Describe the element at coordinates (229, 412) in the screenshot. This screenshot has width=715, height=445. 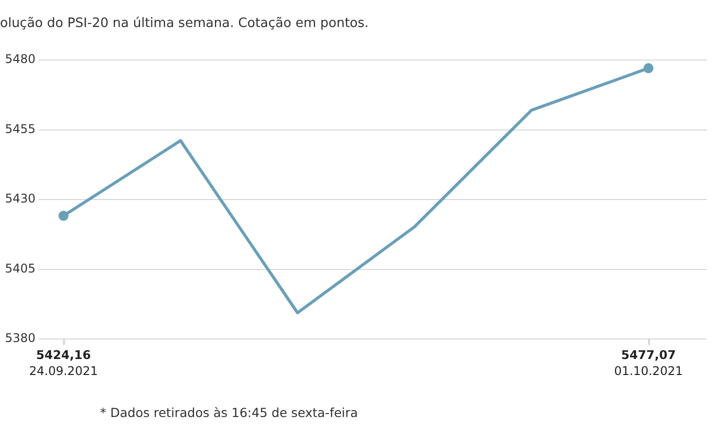
I see `text: * Dados retirados às 16:45 de sexta-feira` at that location.